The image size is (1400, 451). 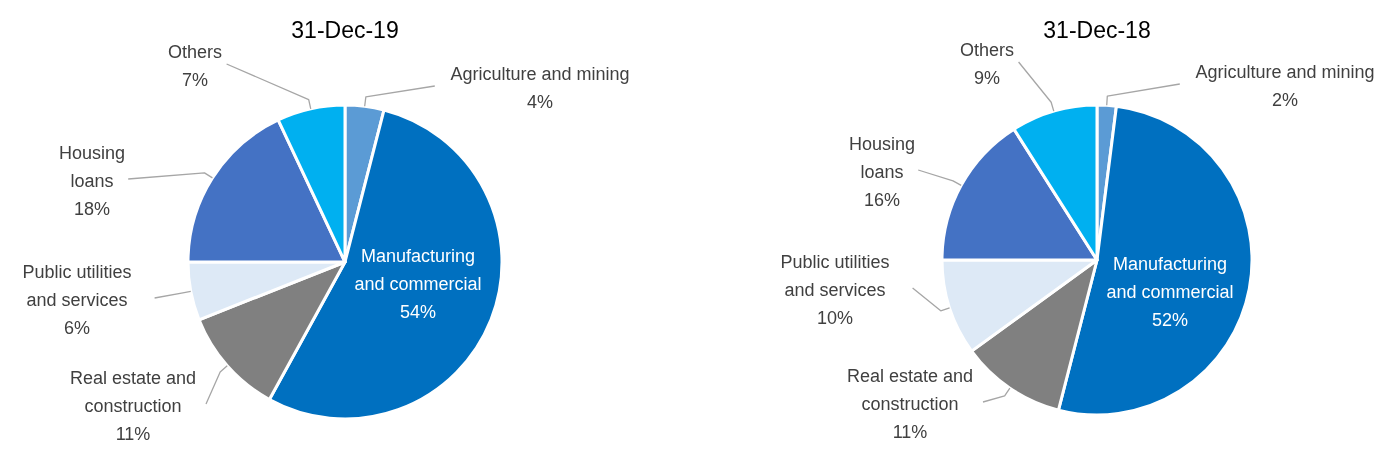 I want to click on data-label: 4%, so click(x=540, y=102).